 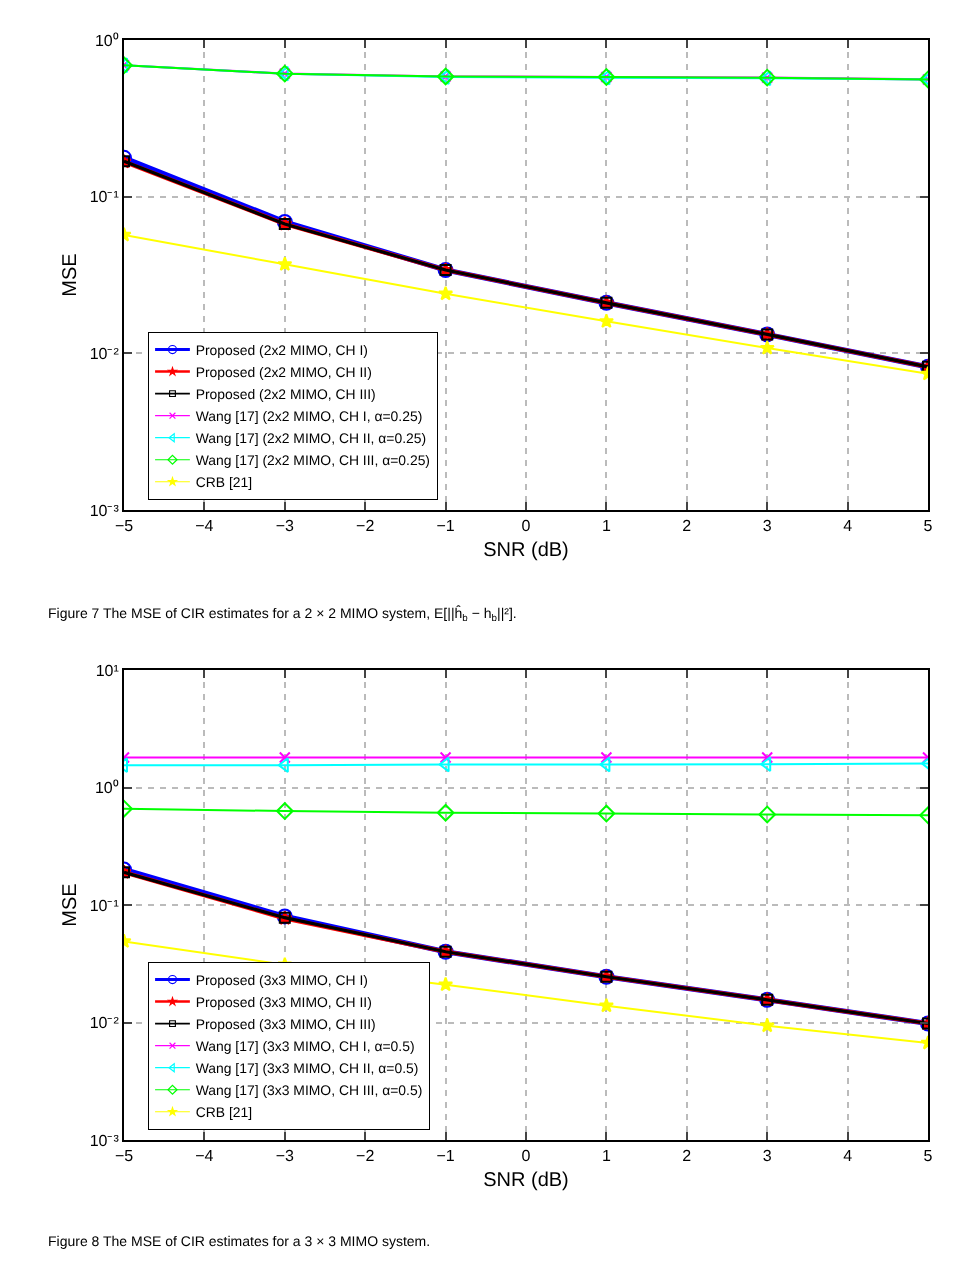 I want to click on y-tick-label: 10¹, so click(x=107, y=670).